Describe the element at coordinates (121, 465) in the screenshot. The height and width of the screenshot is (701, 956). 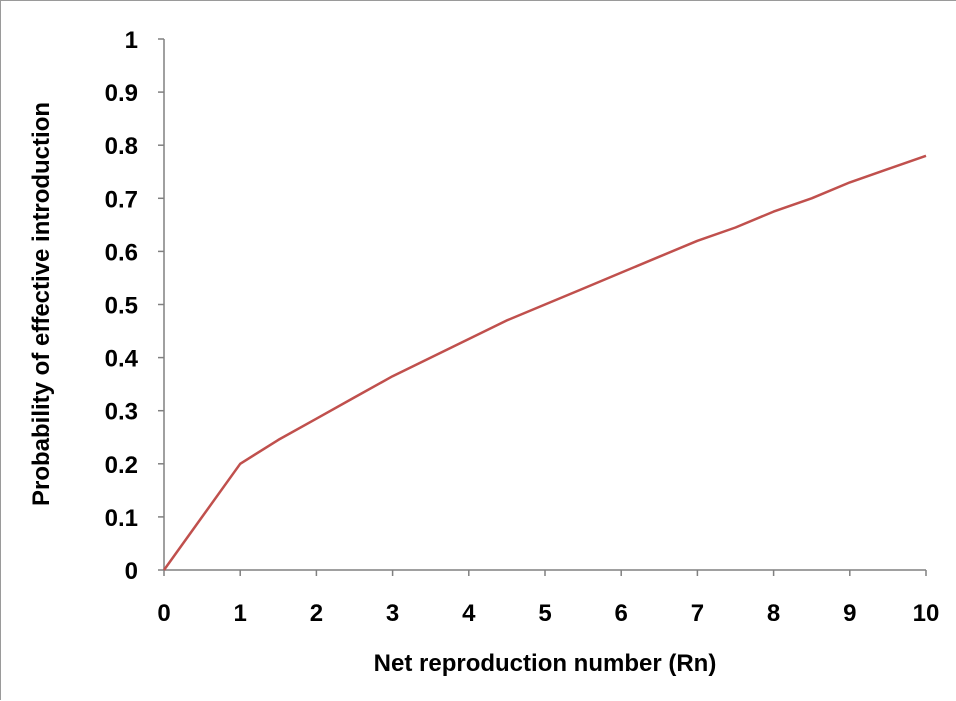
I see `y-tick-label: 0.2` at that location.